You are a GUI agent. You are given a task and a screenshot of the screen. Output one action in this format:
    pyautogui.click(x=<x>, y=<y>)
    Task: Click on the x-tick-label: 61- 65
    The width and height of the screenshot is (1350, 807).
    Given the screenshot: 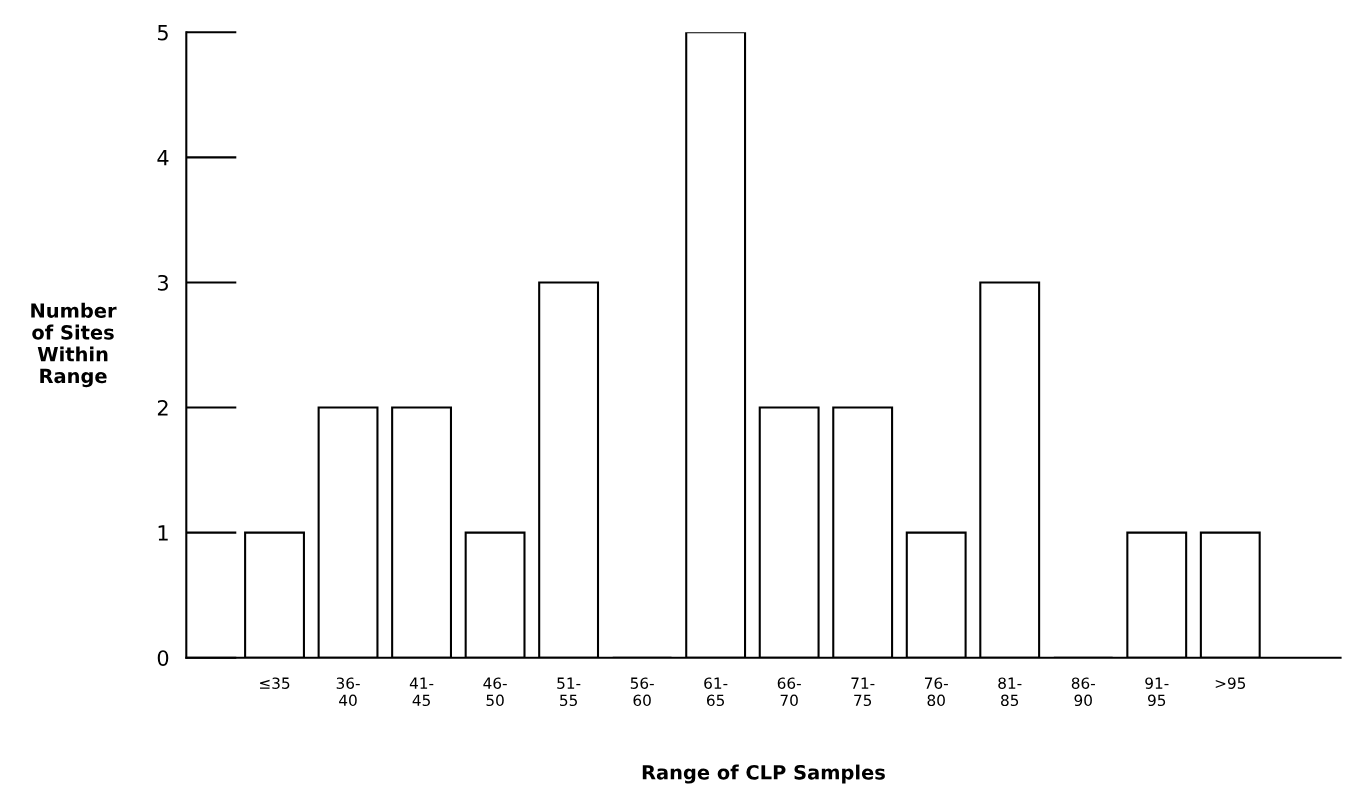 What is the action you would take?
    pyautogui.click(x=716, y=692)
    